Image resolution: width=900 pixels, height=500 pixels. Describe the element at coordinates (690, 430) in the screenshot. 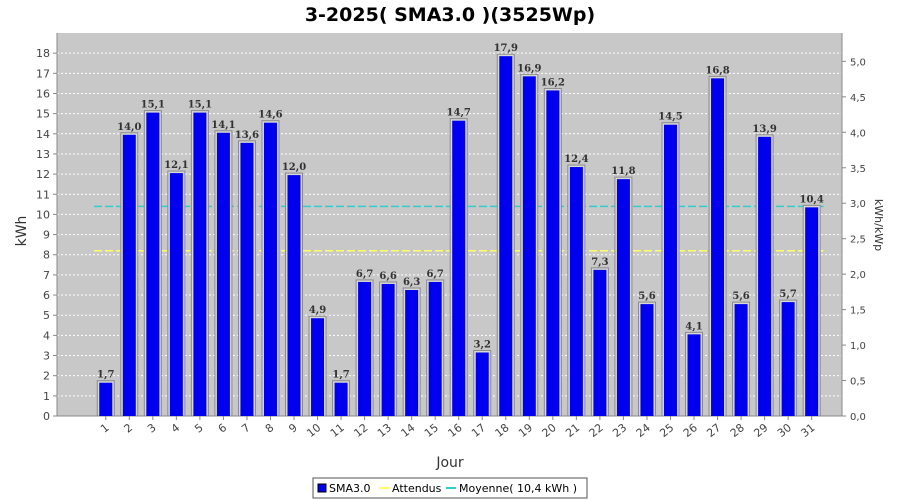

I see `x-tick-label: 26` at that location.